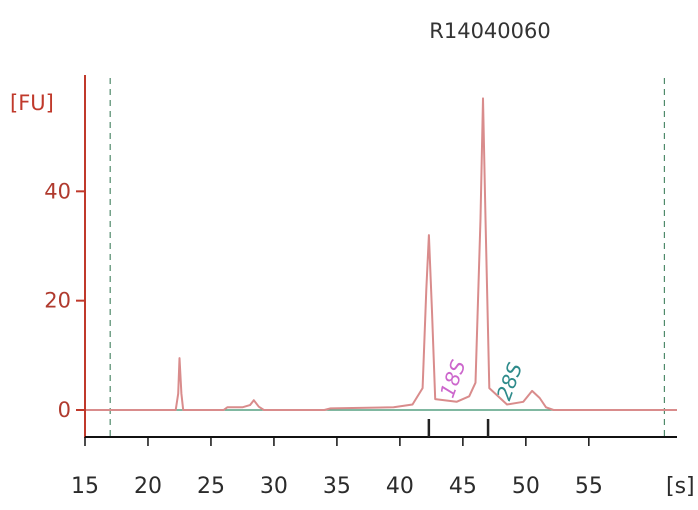 The width and height of the screenshot is (698, 510). I want to click on y-tick-label-40: 40, so click(57, 191).